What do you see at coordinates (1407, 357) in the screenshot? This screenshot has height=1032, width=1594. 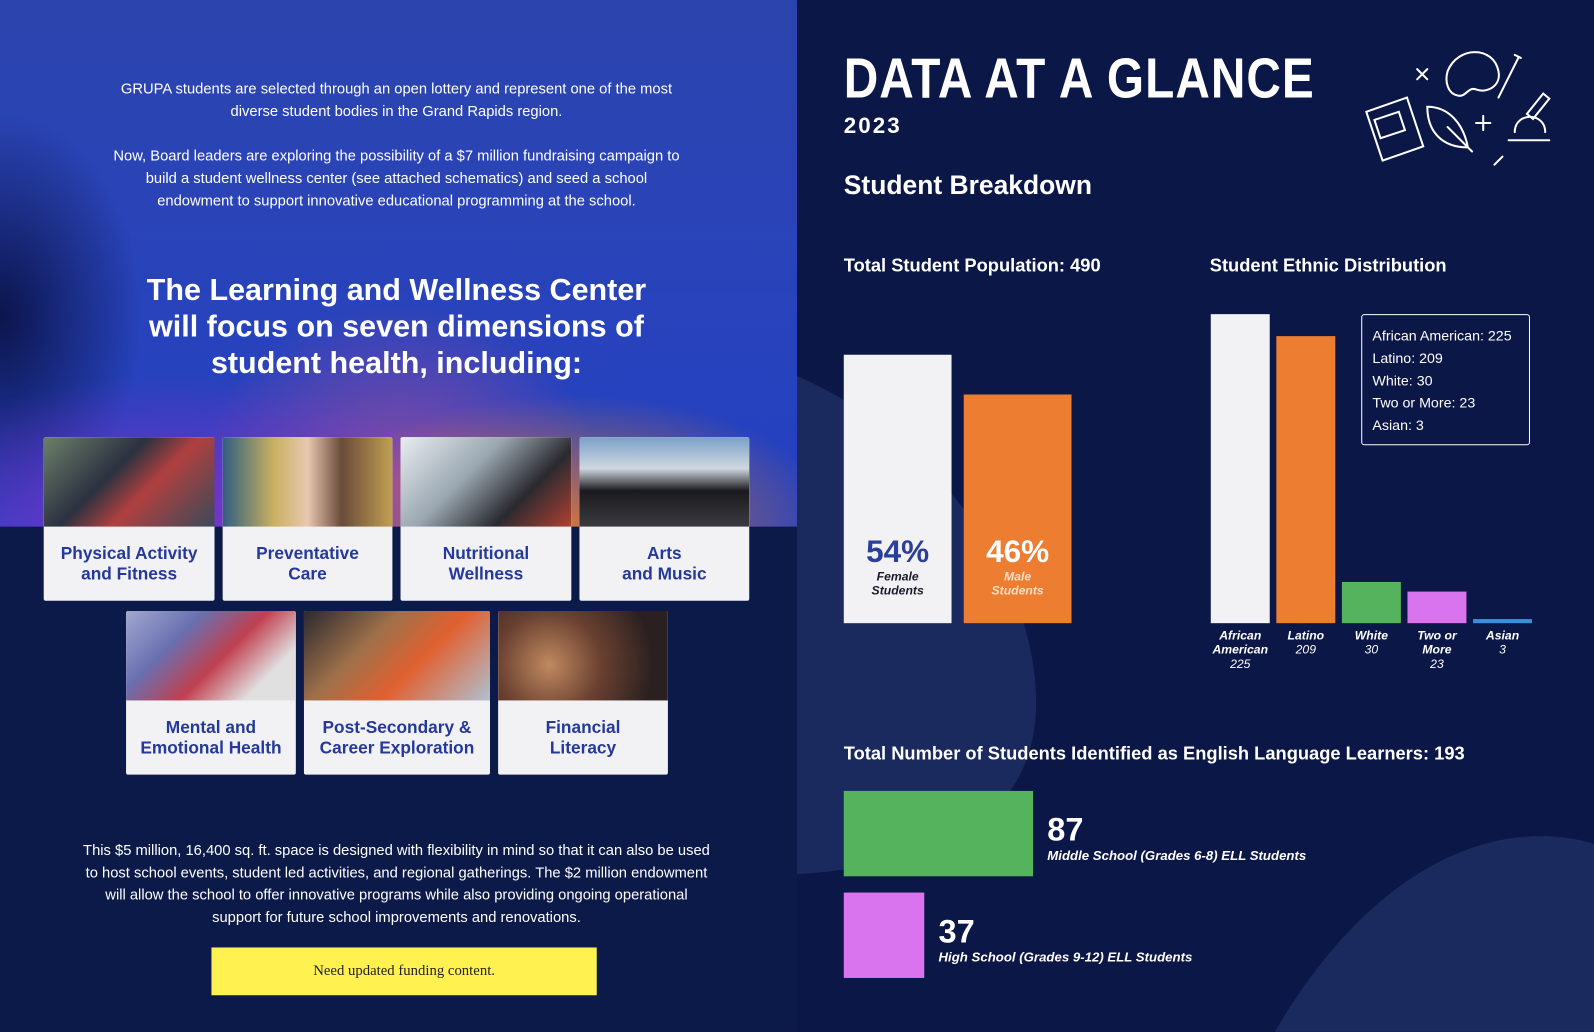 I see `legend-entry: Latino: 209` at bounding box center [1407, 357].